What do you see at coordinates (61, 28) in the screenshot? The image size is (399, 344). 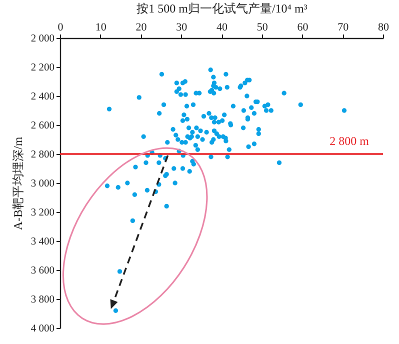 I see `x-tick-label: 0` at bounding box center [61, 28].